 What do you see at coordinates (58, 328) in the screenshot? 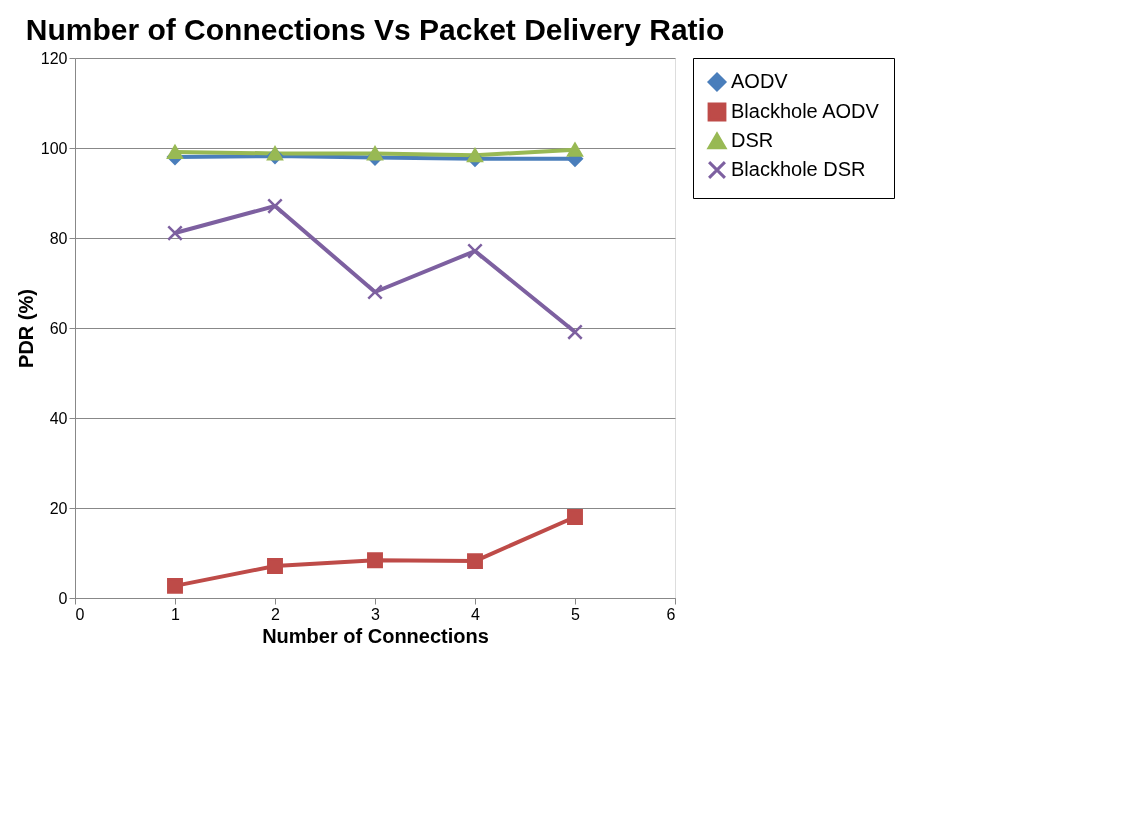
I see `y-tick-label: 60` at bounding box center [58, 328].